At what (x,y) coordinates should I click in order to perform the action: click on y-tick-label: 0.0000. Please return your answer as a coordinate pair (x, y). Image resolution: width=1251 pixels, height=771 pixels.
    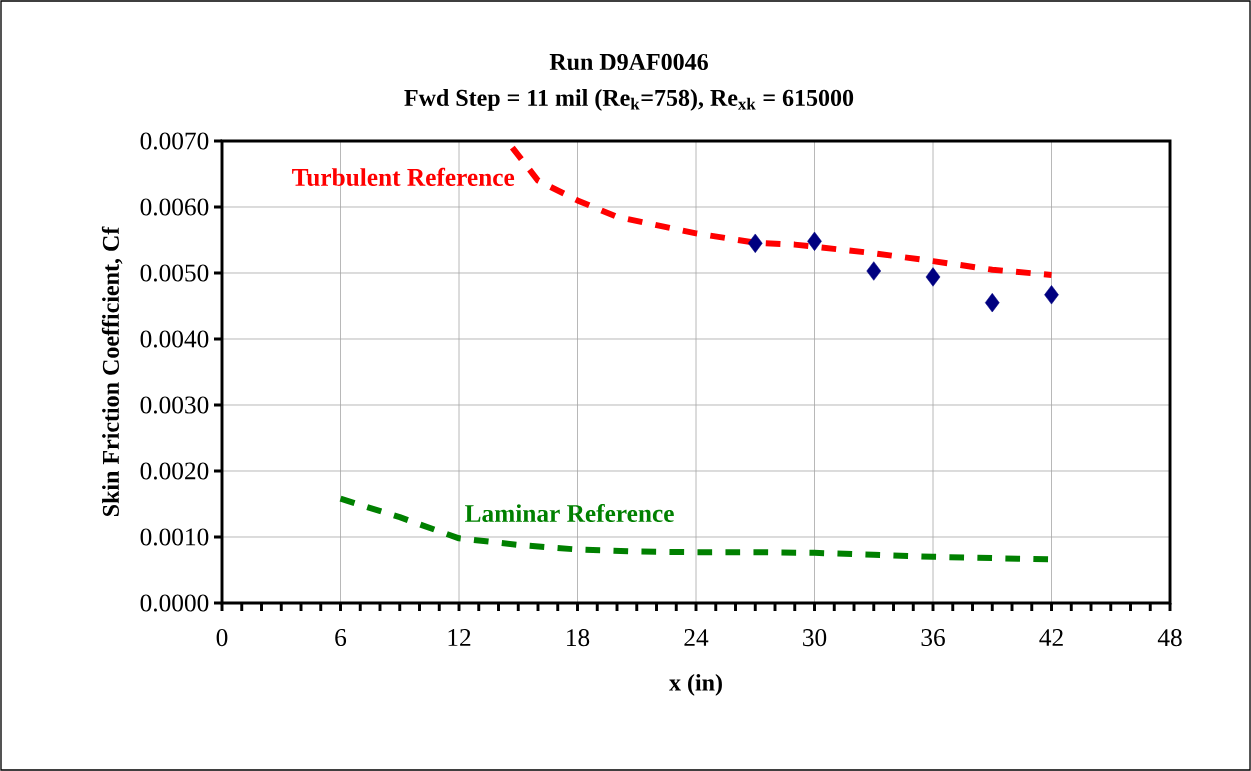
    Looking at the image, I should click on (174, 603).